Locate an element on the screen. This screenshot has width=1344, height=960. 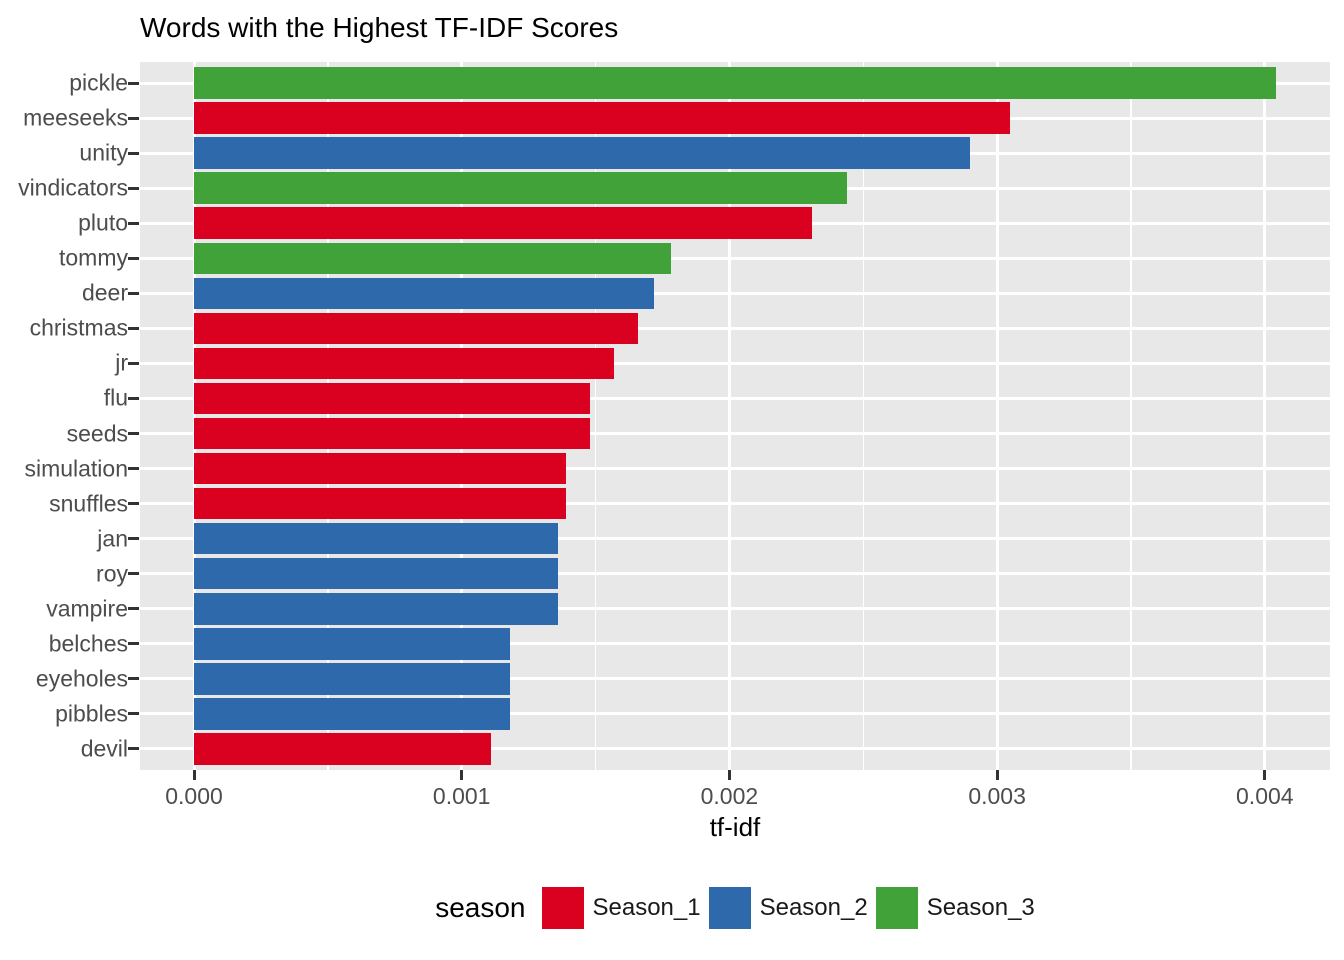
x-axis-tick-label: 0.004 is located at coordinates (1265, 796).